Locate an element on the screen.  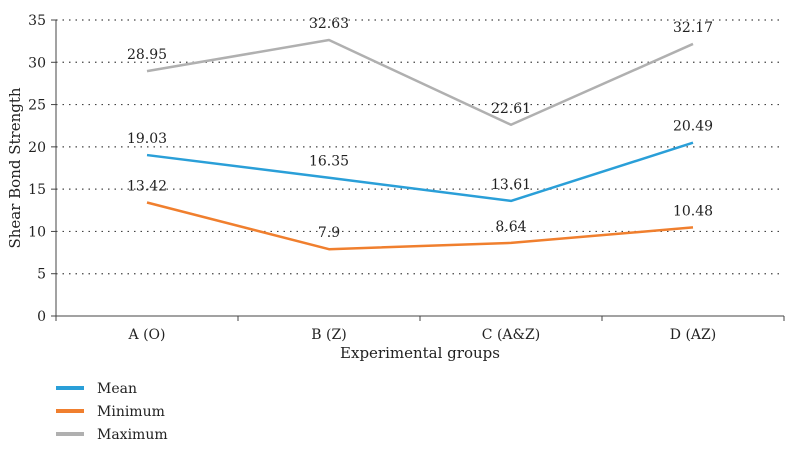
data-label-maximum: 28.95 is located at coordinates (147, 55).